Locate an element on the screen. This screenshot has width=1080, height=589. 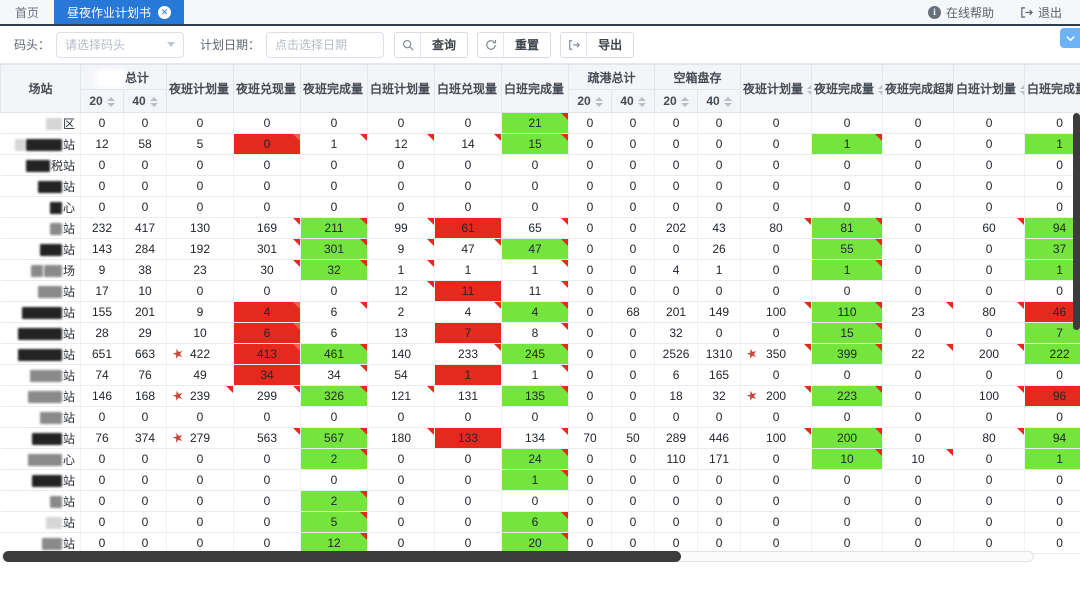
export-button: 导出 is located at coordinates (597, 44).